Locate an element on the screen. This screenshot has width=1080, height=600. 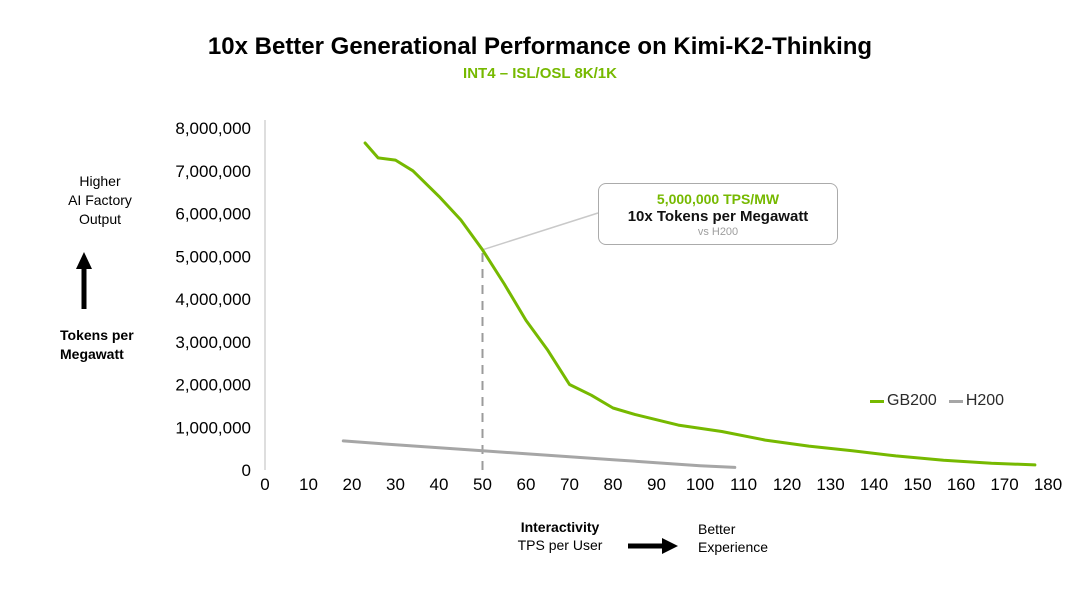
up-arrow-head-icon is located at coordinates (84, 260).